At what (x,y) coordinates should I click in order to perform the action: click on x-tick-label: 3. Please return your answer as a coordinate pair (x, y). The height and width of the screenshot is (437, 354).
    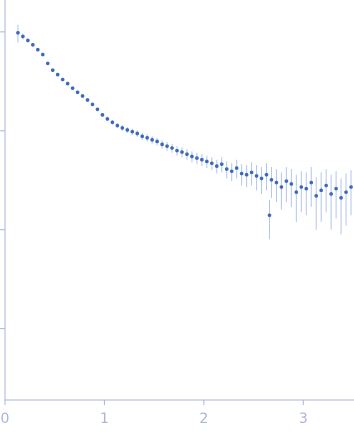
    Looking at the image, I should click on (303, 419).